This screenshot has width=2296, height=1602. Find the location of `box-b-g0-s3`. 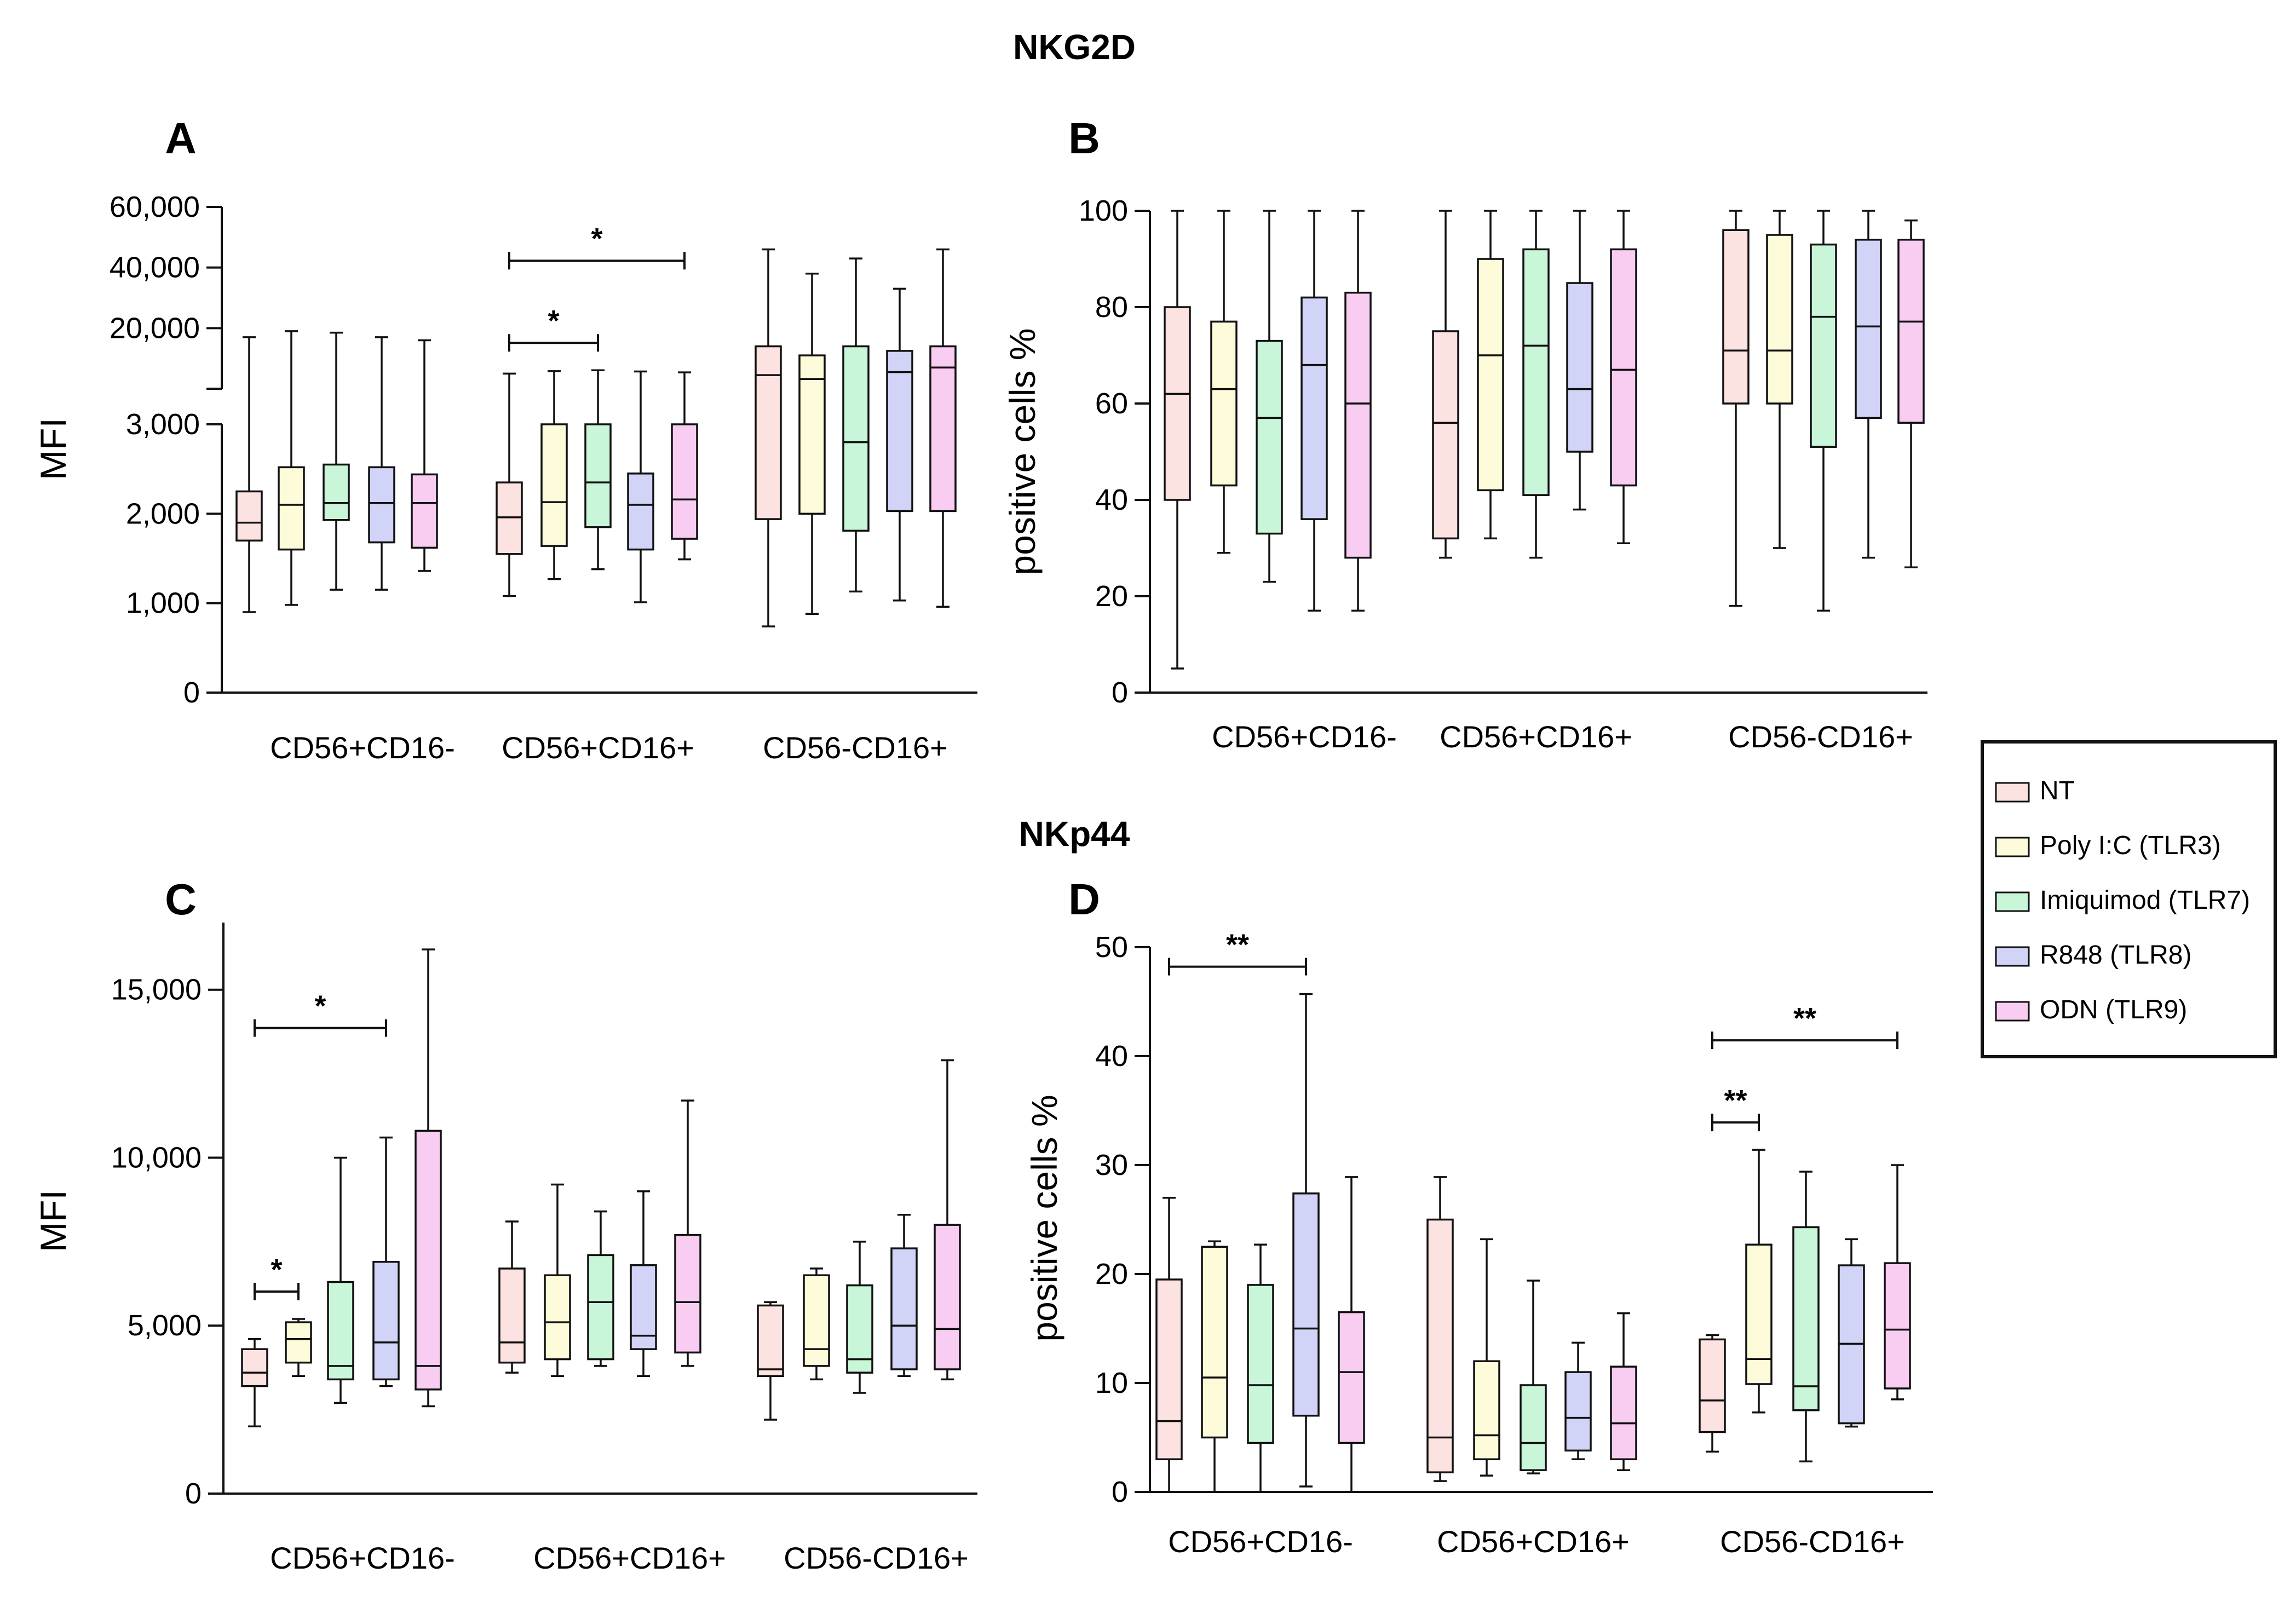

box-b-g0-s3 is located at coordinates (1315, 411).